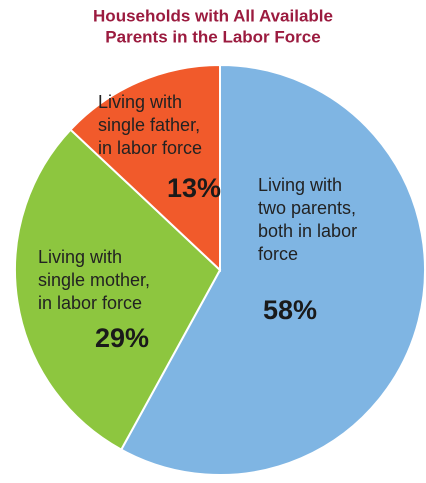 Image resolution: width=426 pixels, height=483 pixels. I want to click on value-label: 58%, so click(290, 310).